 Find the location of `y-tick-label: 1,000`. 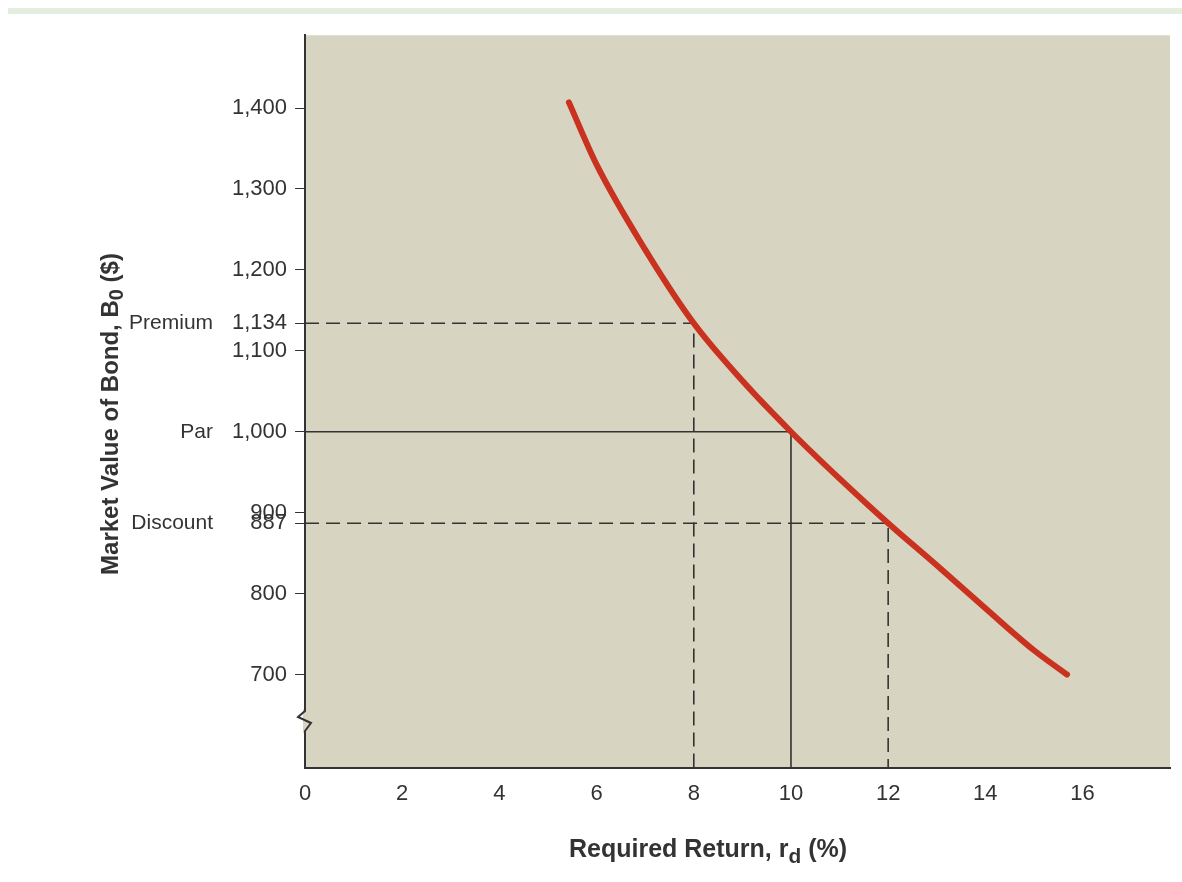

y-tick-label: 1,000 is located at coordinates (259, 430).